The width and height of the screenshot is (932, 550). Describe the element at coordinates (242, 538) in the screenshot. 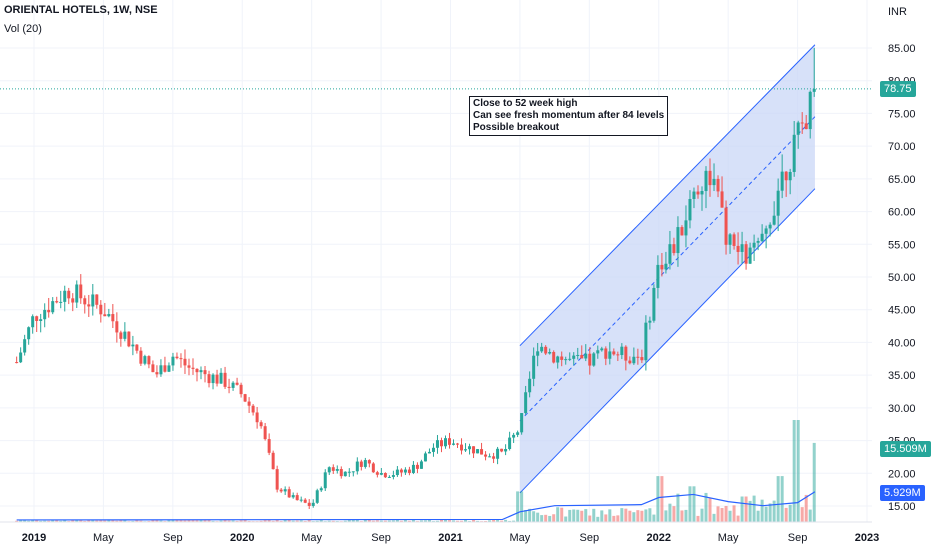

I see `time-tick-label: 2020` at that location.